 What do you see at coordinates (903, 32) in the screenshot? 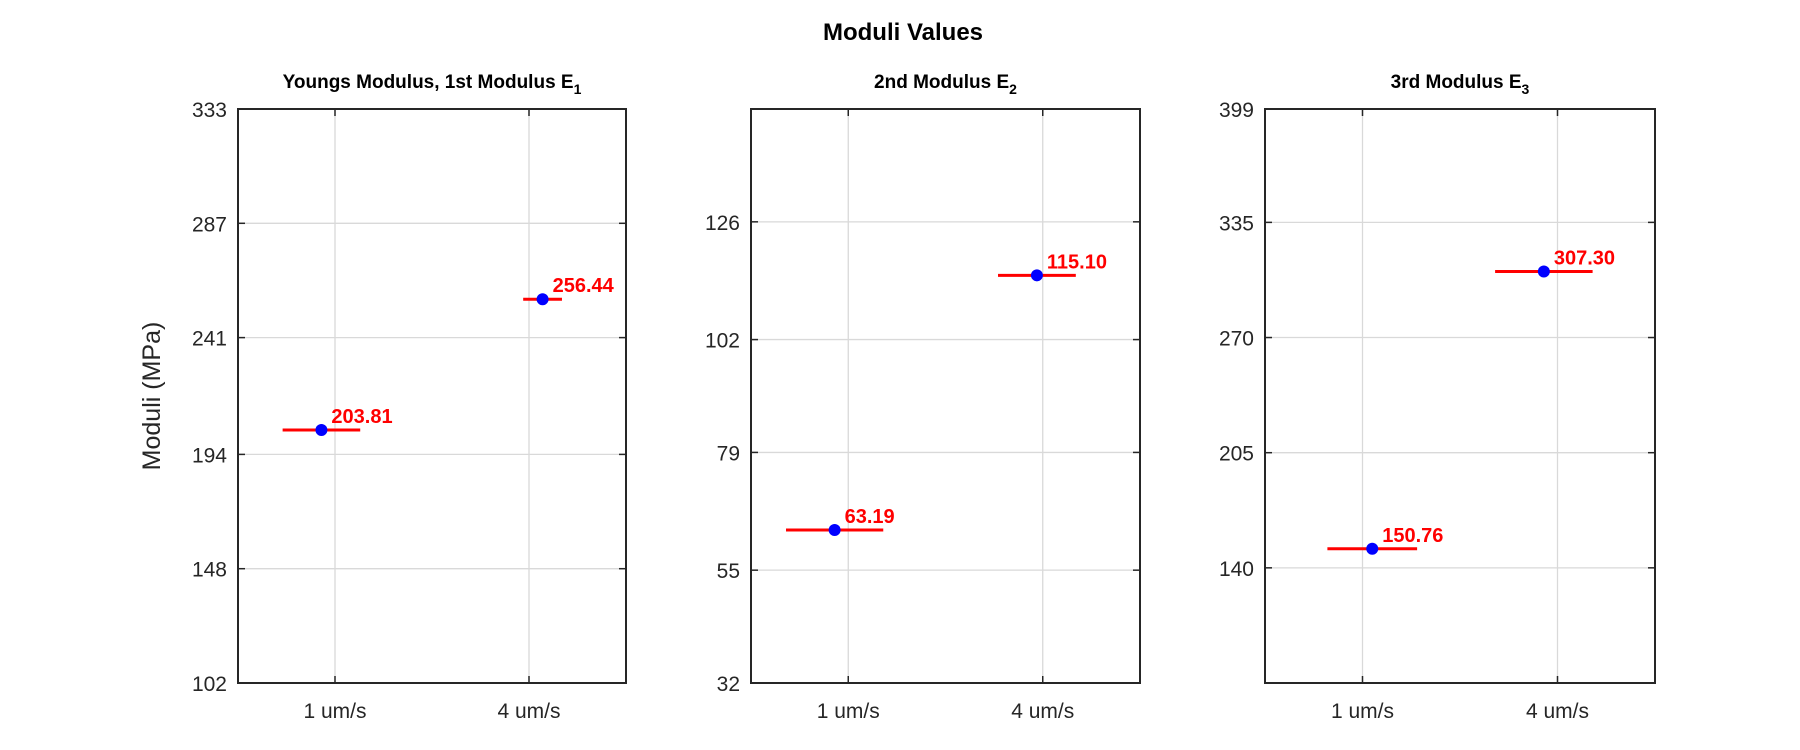
I see `figure-title: Moduli Values` at bounding box center [903, 32].